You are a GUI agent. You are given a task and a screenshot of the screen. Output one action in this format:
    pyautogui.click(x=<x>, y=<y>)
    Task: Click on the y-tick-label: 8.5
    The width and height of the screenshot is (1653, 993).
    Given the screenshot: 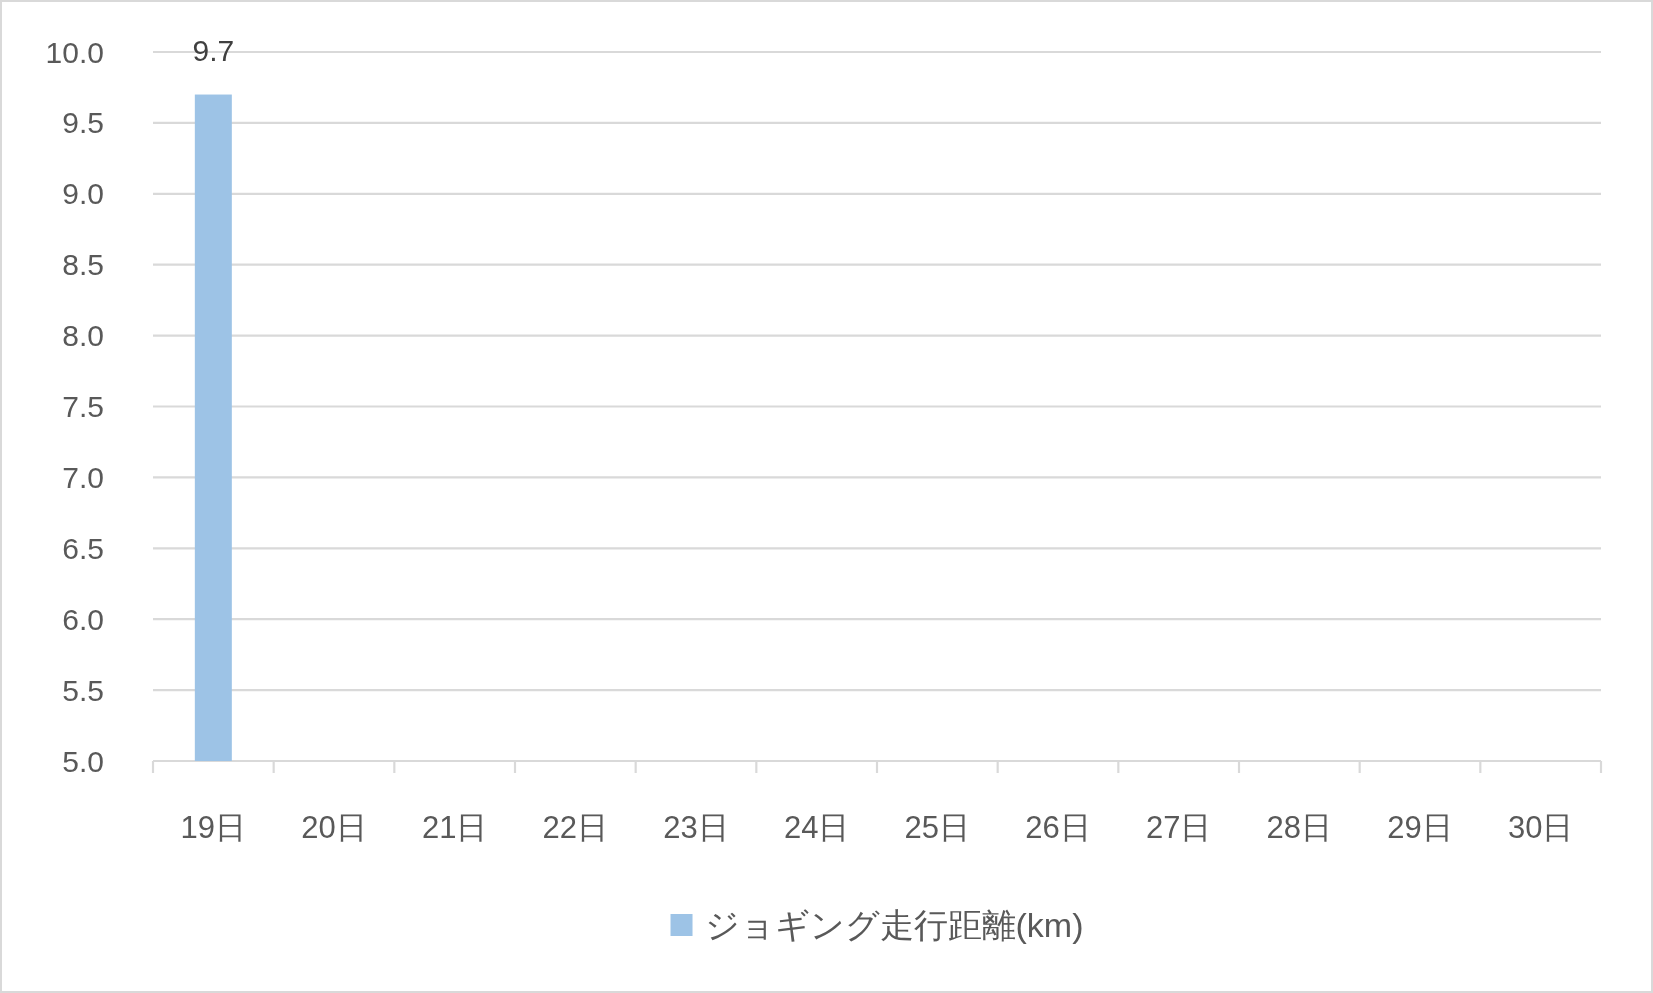 What is the action you would take?
    pyautogui.click(x=83, y=265)
    